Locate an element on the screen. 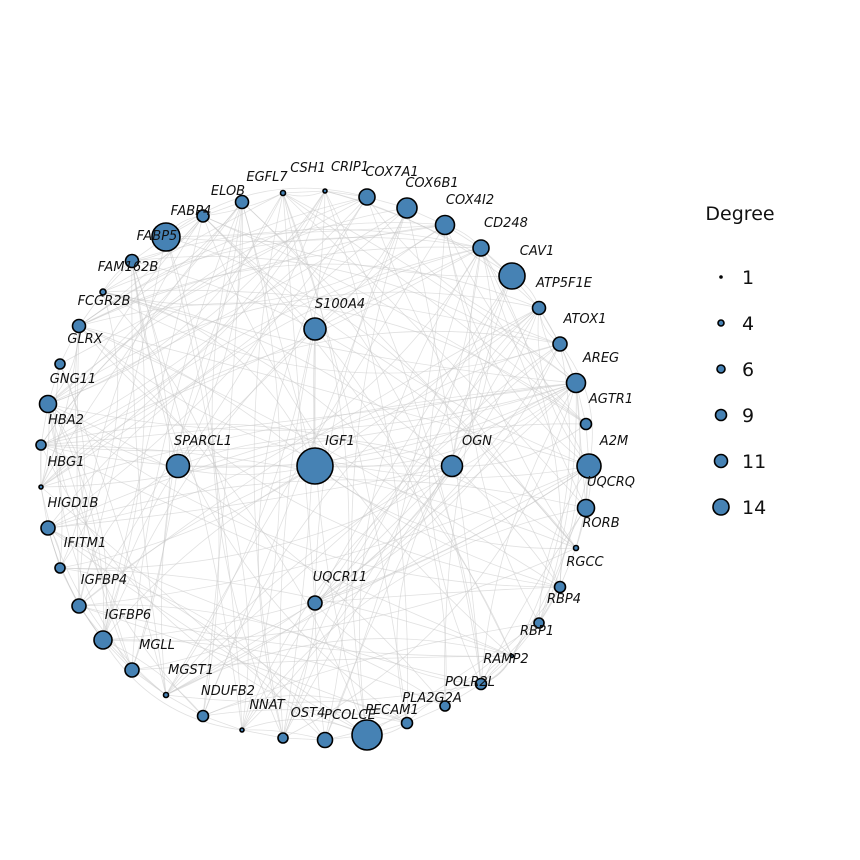  node-ndufb2 is located at coordinates (203, 716).